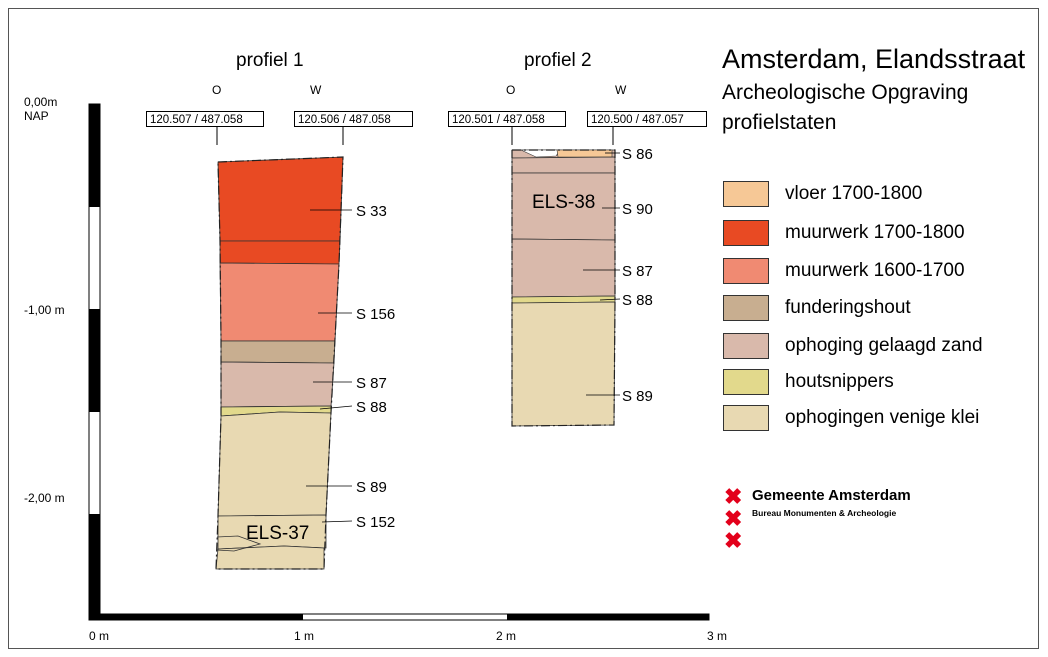  What do you see at coordinates (848, 307) in the screenshot?
I see `legend-label: funderingshout` at bounding box center [848, 307].